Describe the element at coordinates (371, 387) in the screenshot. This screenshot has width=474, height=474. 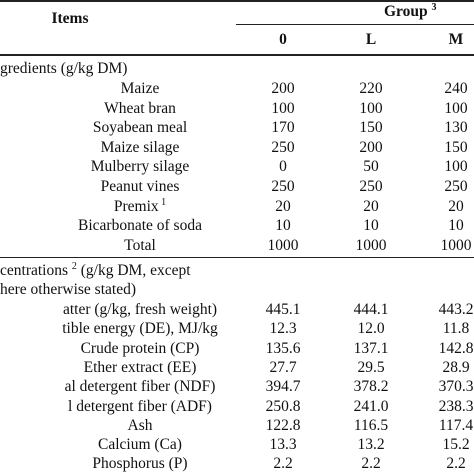
I see `nutrient-cell-l: 378.2` at that location.